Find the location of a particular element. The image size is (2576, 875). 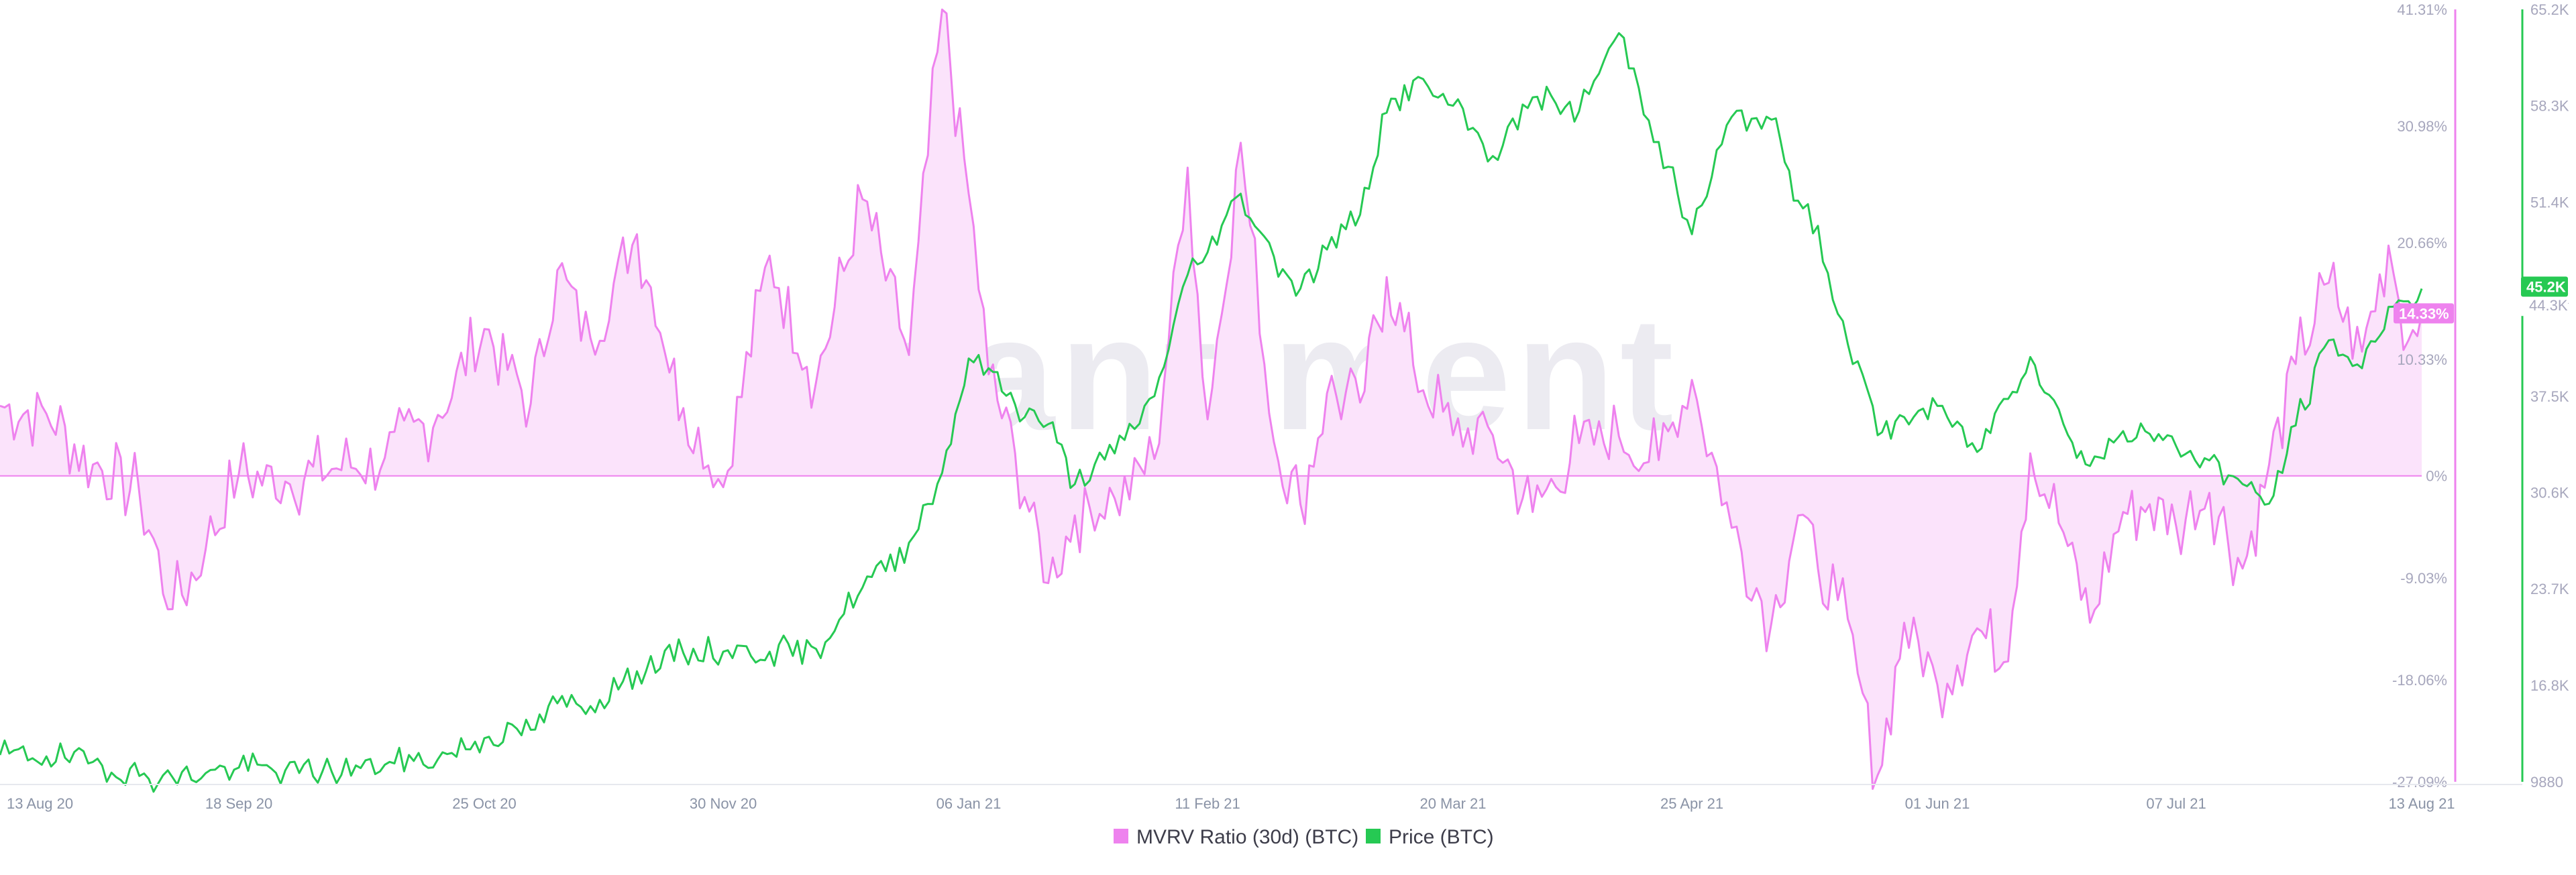

right-axis-tick-label: 37.5K is located at coordinates (2549, 396).